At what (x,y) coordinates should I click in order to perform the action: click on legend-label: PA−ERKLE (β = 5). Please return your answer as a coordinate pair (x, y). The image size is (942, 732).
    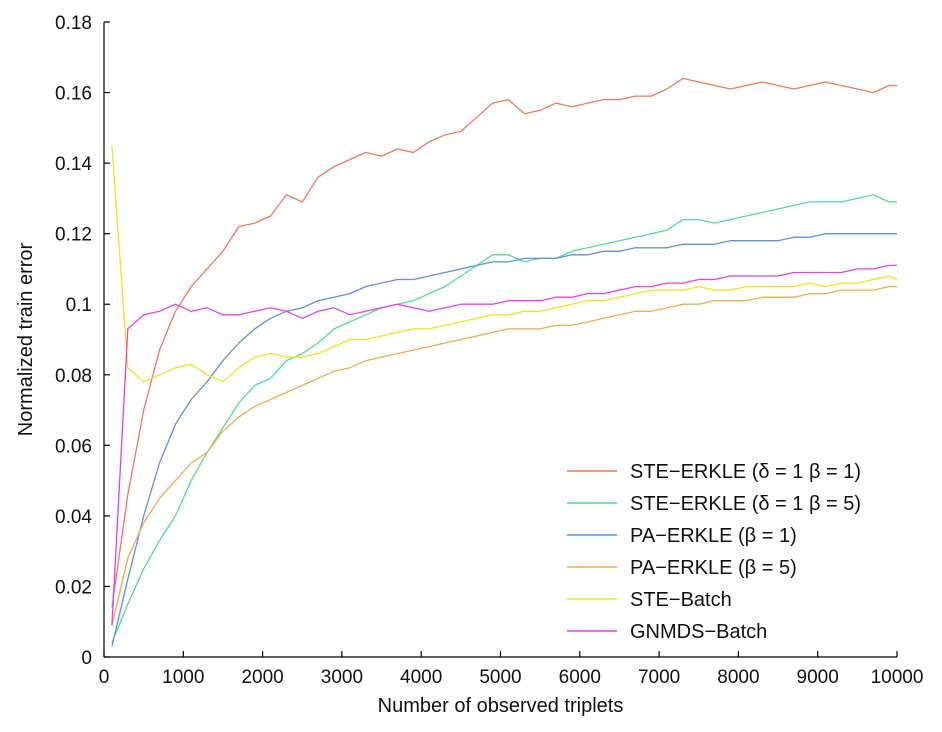
    Looking at the image, I should click on (713, 568).